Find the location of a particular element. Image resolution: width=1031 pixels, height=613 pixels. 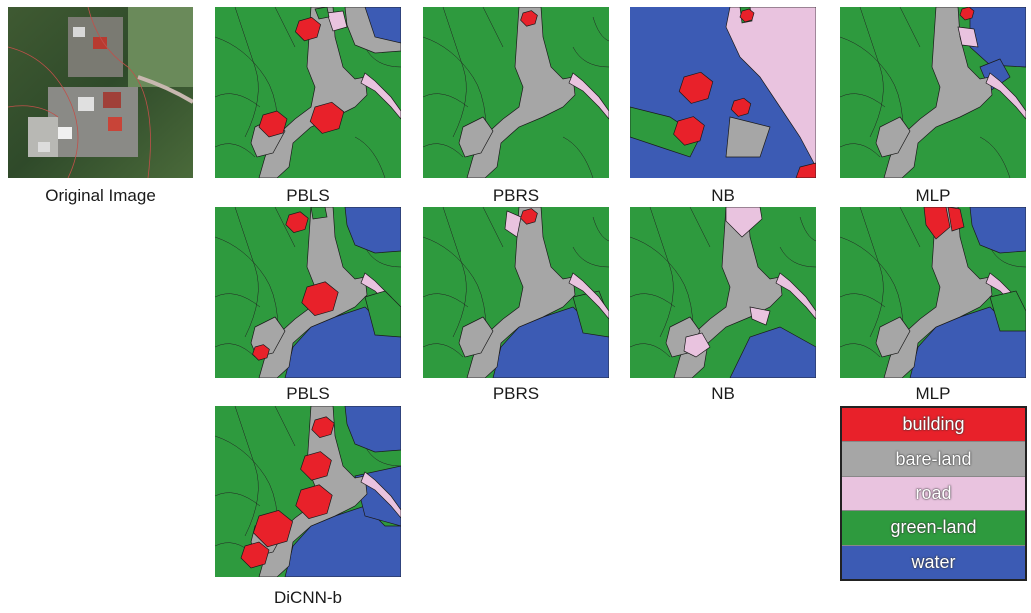

legend-label-building: building is located at coordinates (933, 424).